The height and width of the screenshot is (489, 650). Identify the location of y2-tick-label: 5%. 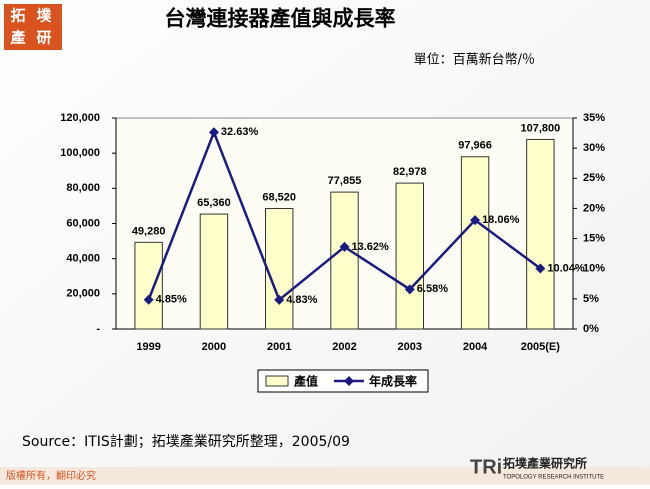
(591, 299).